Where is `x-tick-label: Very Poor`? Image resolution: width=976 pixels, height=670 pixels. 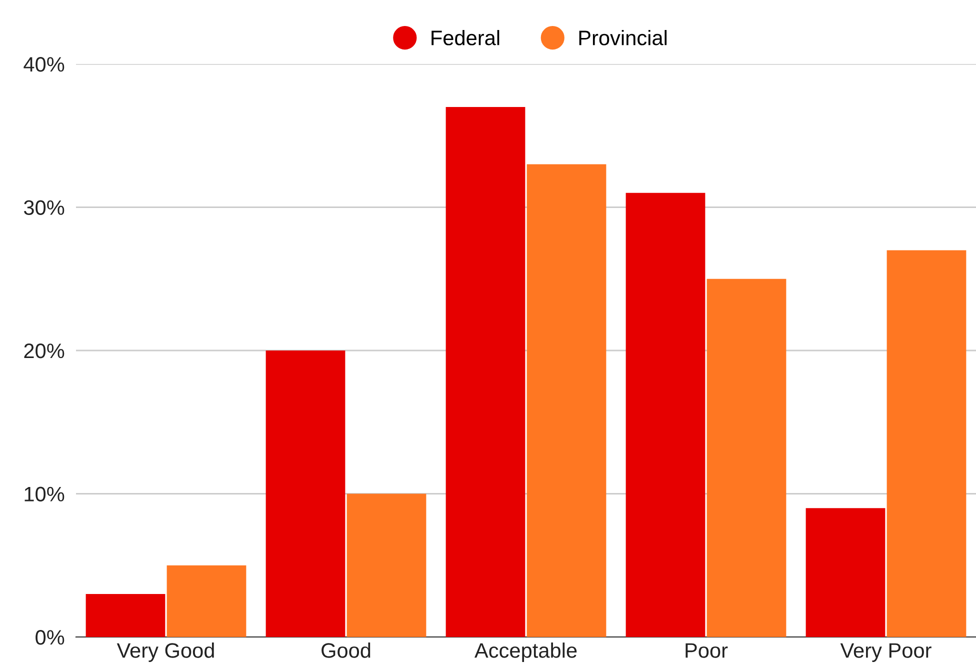
x-tick-label: Very Poor is located at coordinates (886, 652).